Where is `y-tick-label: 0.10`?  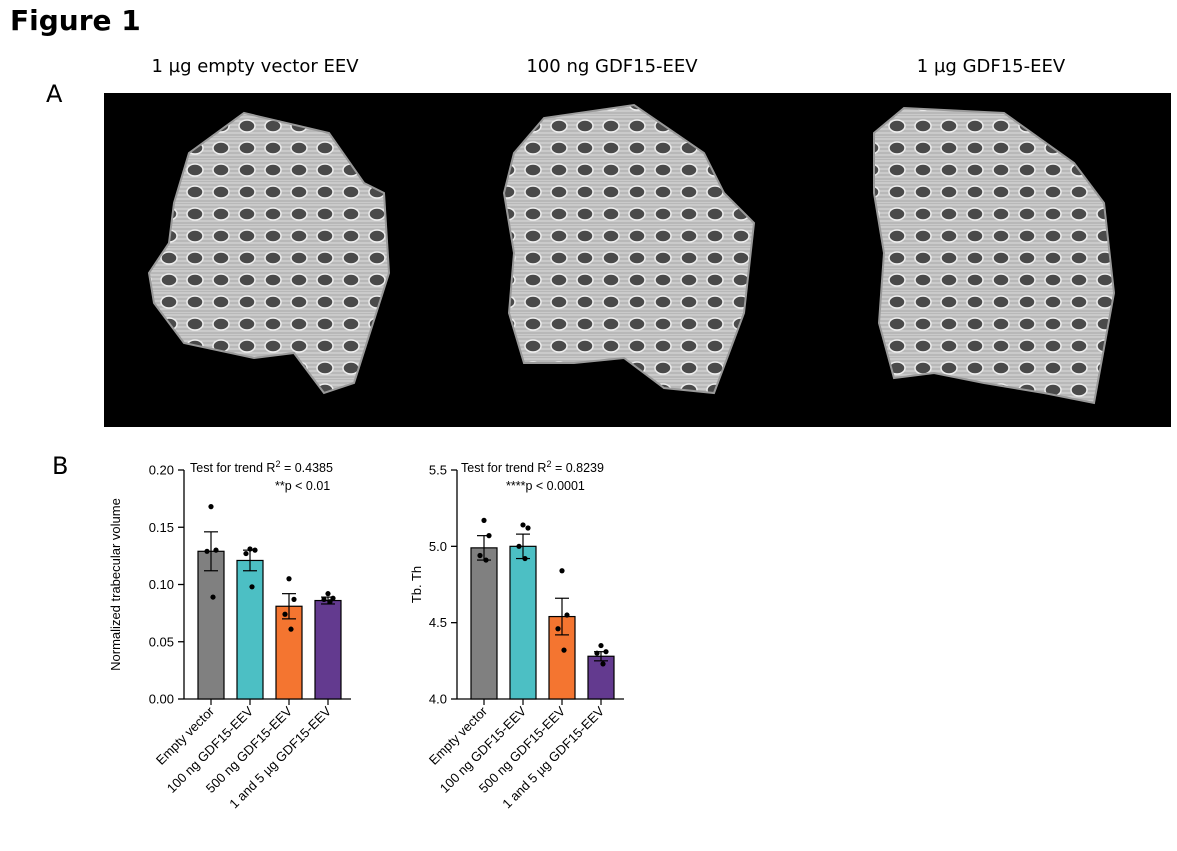
y-tick-label: 0.10 is located at coordinates (161, 584).